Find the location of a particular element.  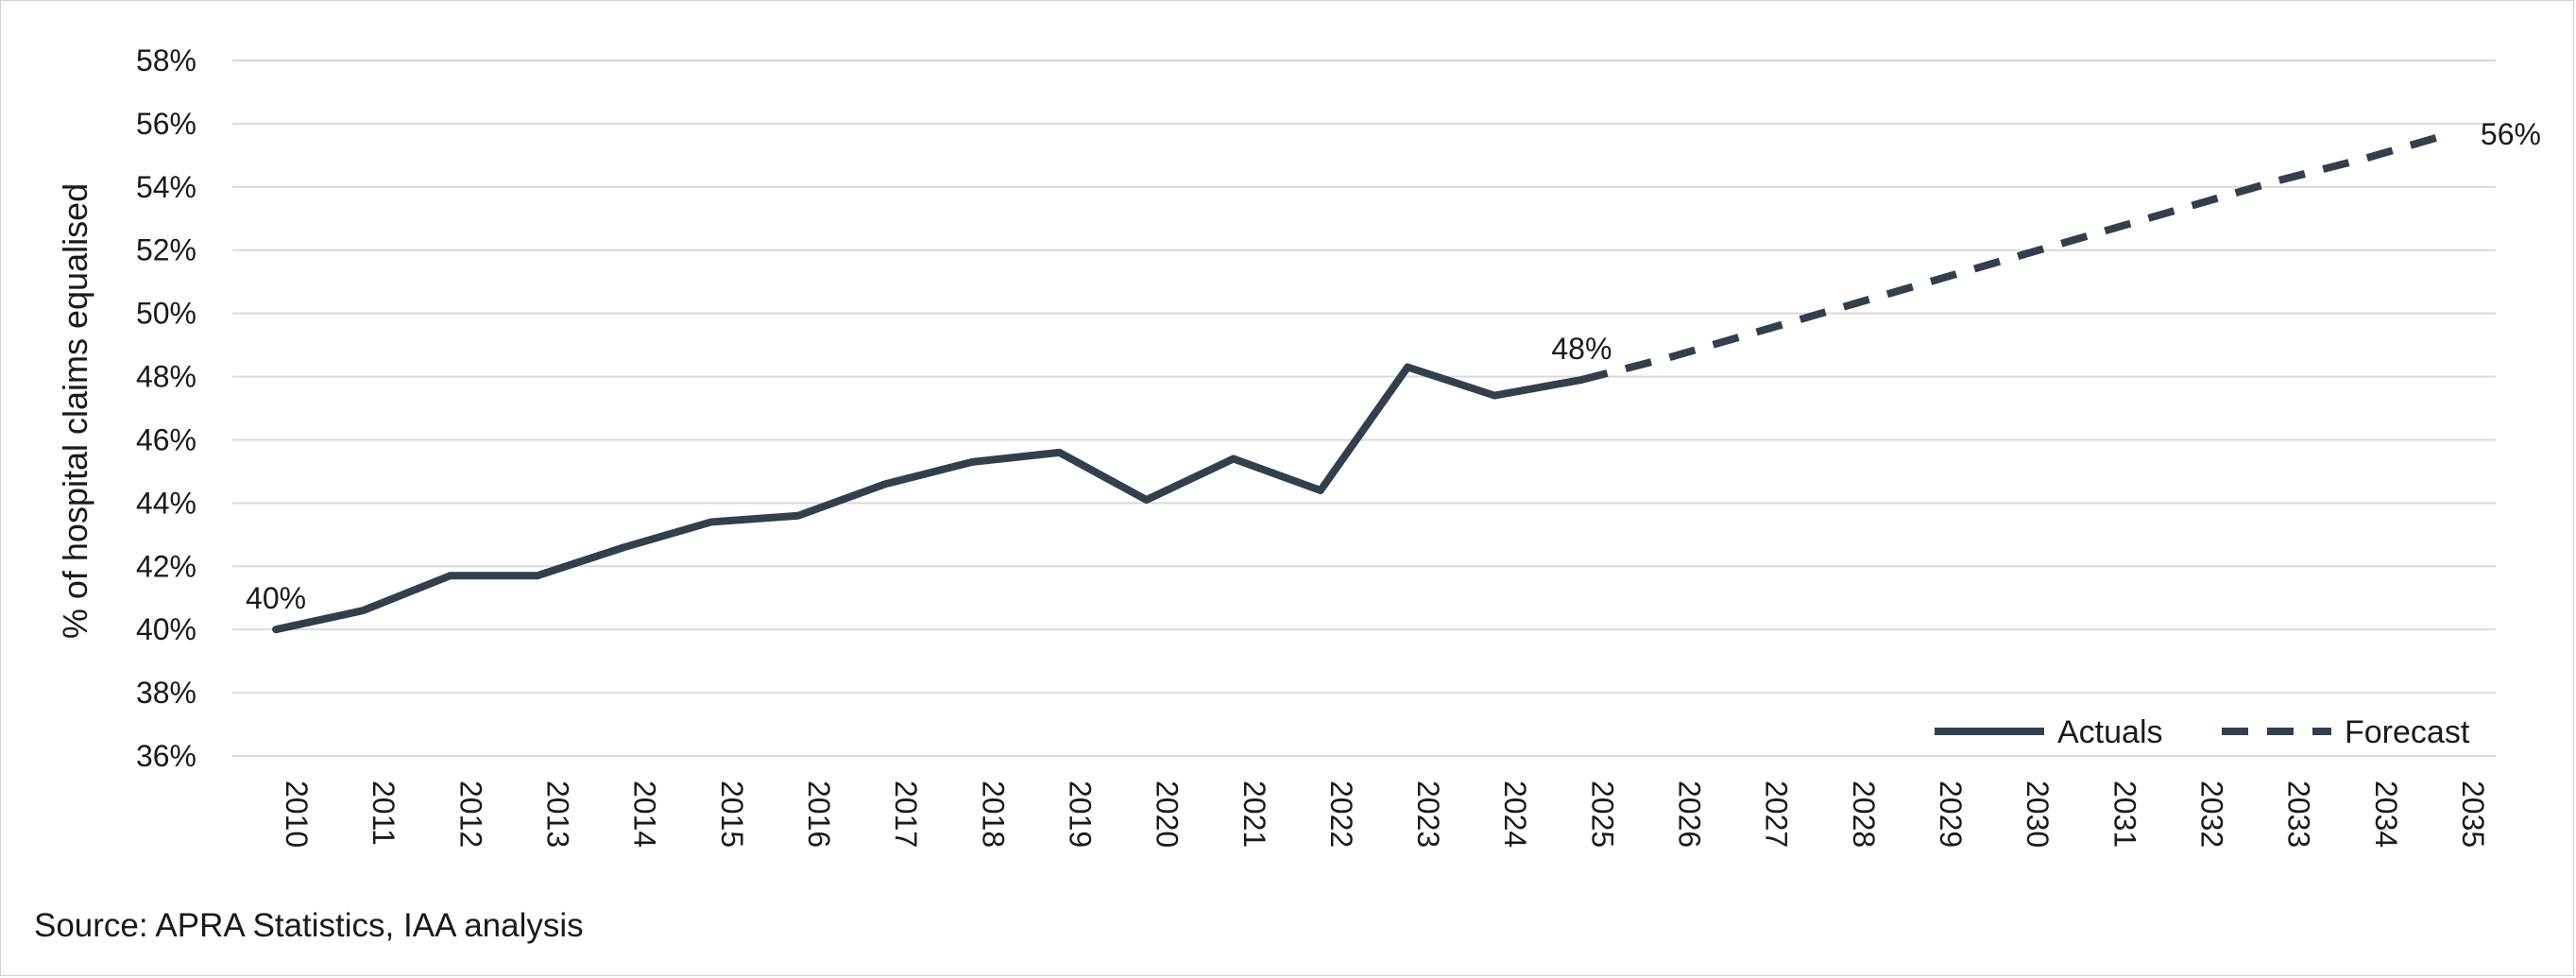

y-axis-title: % of hospital claims equalised is located at coordinates (75, 411).